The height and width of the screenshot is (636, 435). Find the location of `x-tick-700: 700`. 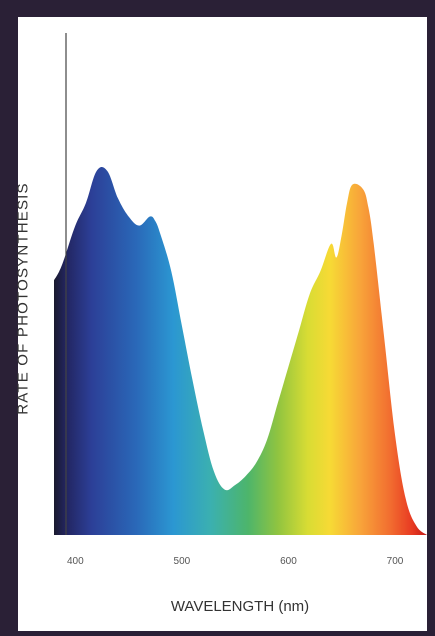

x-tick-700: 700 is located at coordinates (395, 561).